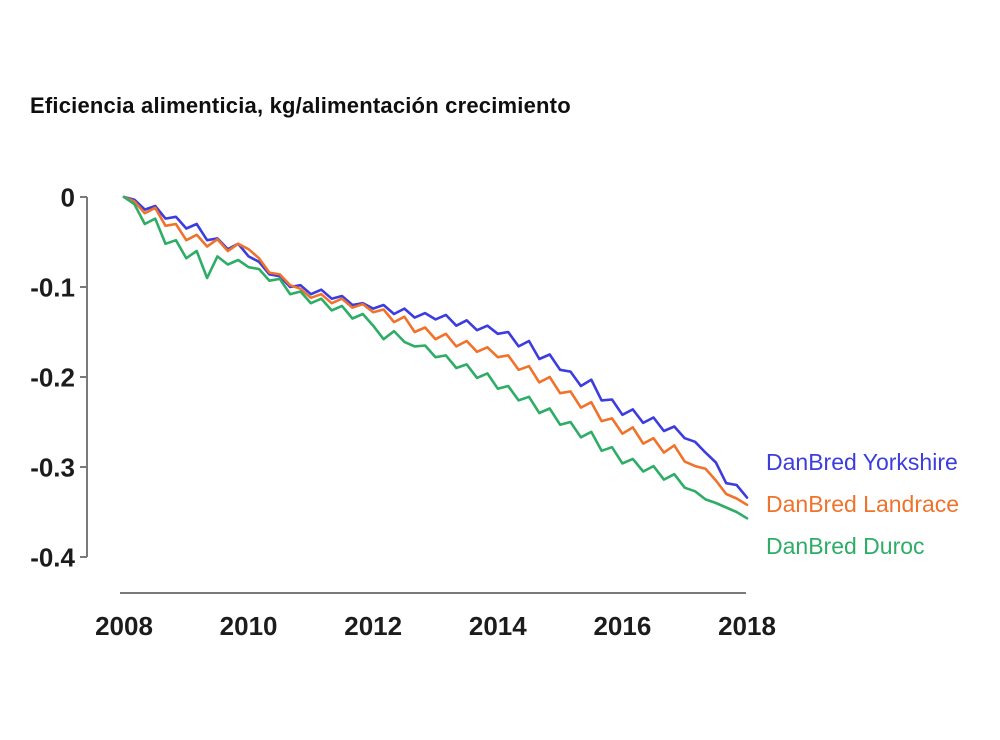  I want to click on x-axis-tick-label: 2010, so click(249, 626).